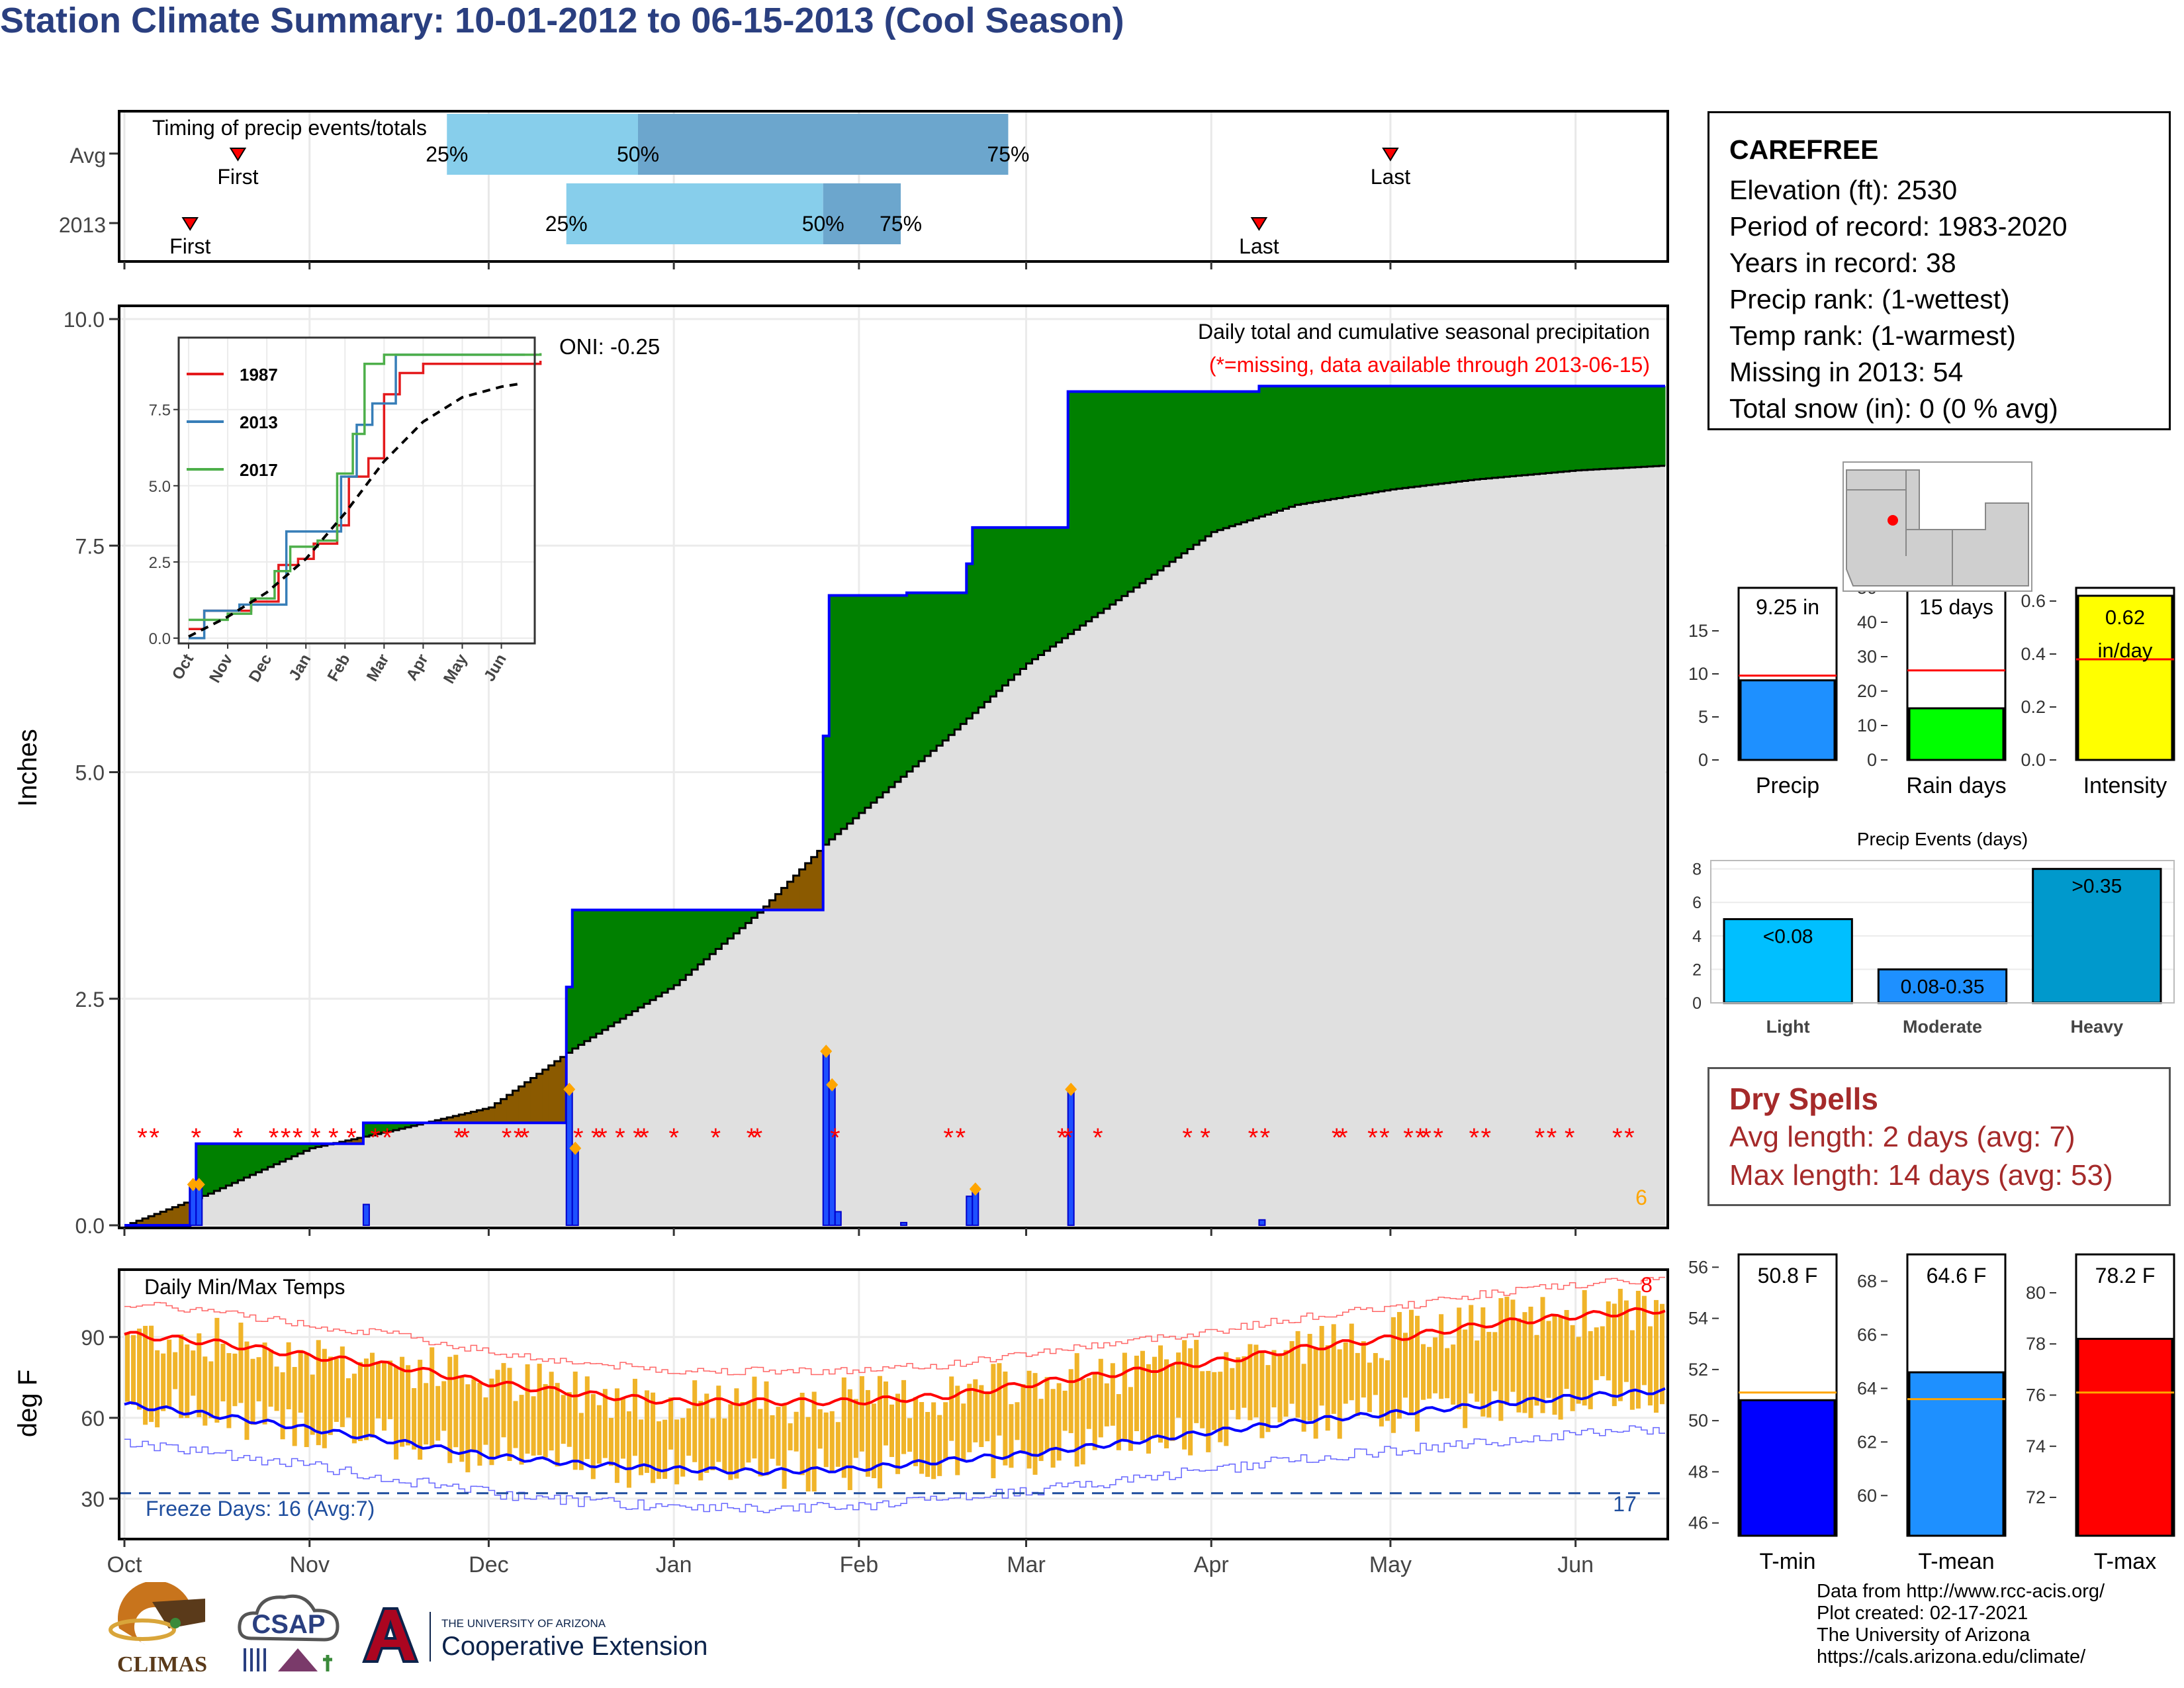  What do you see at coordinates (158, 1629) in the screenshot?
I see `climas-logo: CLIMAS` at bounding box center [158, 1629].